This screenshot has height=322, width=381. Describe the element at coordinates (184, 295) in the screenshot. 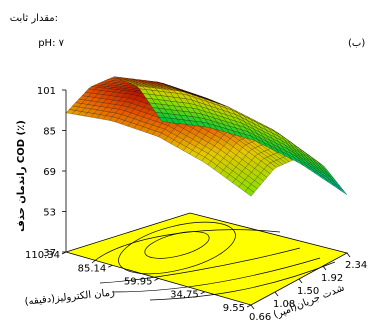

I see `y-tick-label: 34.75` at that location.